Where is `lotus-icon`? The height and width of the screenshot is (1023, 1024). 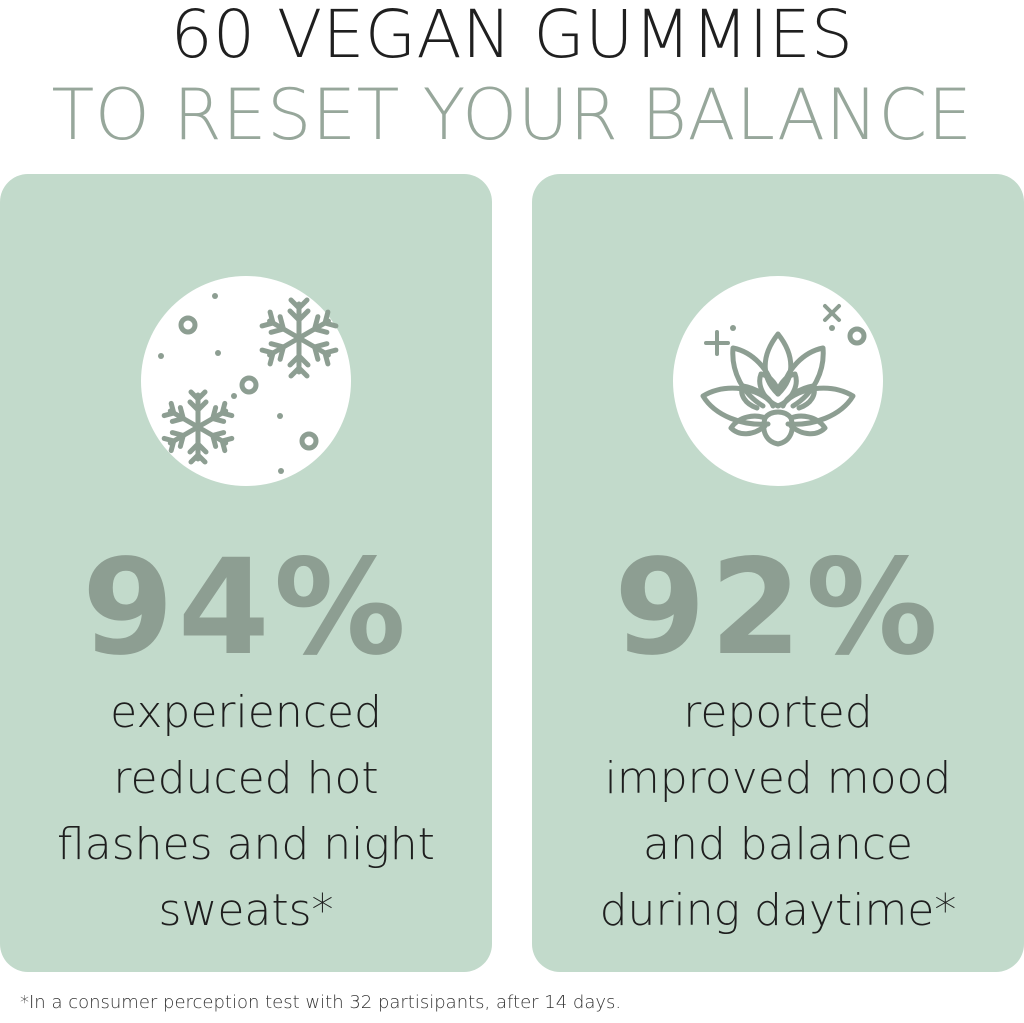
lotus-icon is located at coordinates (783, 375).